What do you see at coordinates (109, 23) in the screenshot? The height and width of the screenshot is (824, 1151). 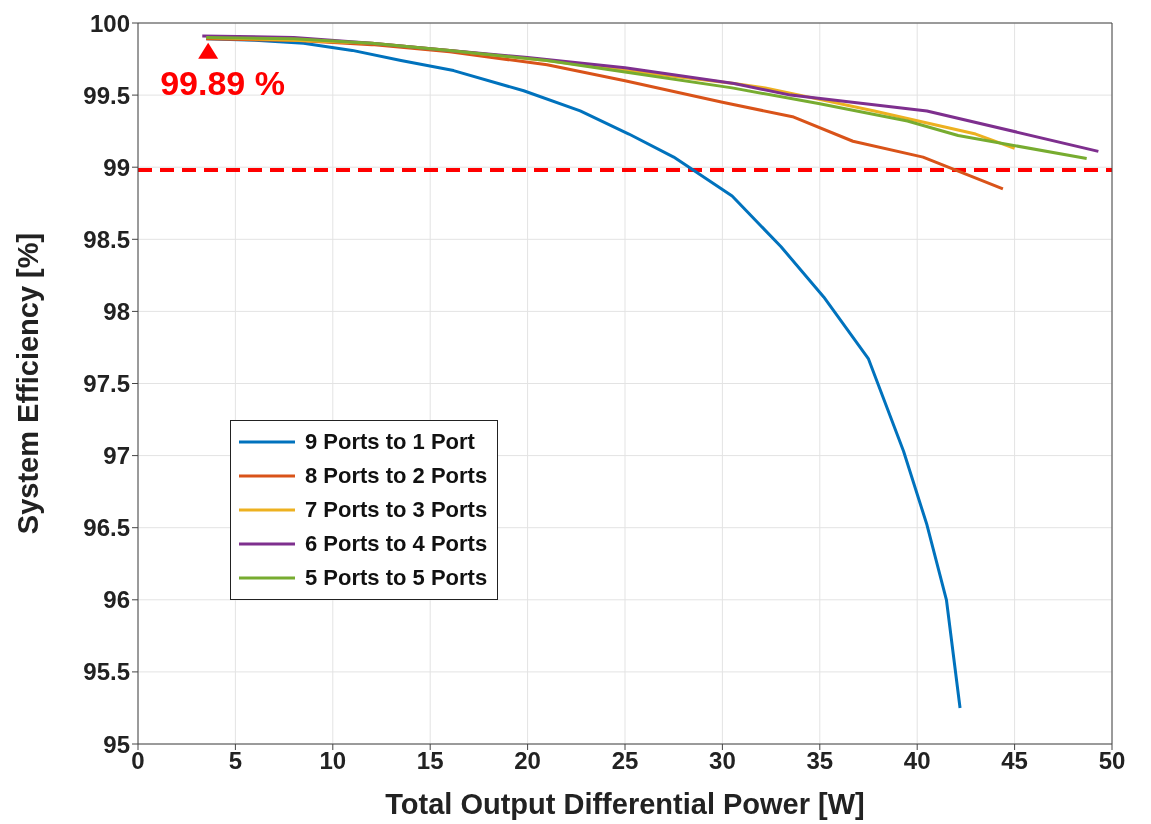 I see `y-tick-label: 100` at bounding box center [109, 23].